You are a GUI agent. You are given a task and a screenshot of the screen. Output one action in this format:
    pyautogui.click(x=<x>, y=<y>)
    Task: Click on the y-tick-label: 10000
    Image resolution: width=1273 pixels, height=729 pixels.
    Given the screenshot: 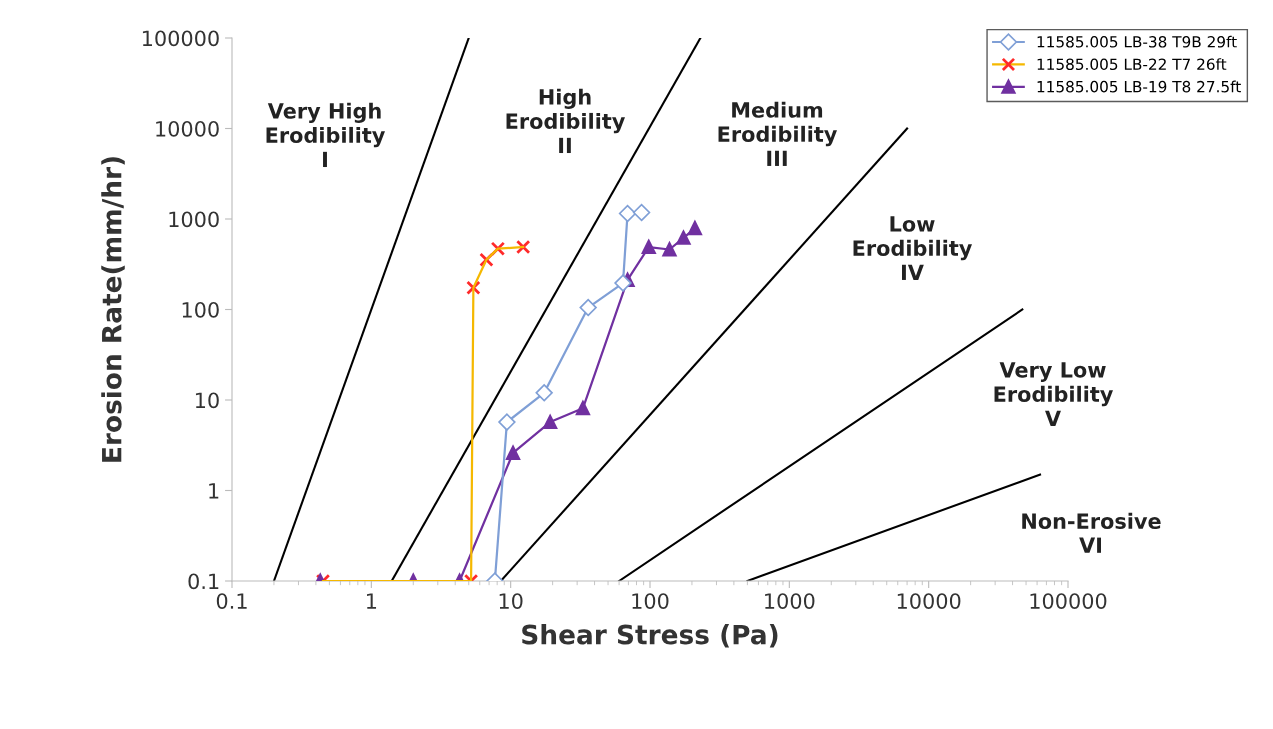 What is the action you would take?
    pyautogui.click(x=187, y=128)
    